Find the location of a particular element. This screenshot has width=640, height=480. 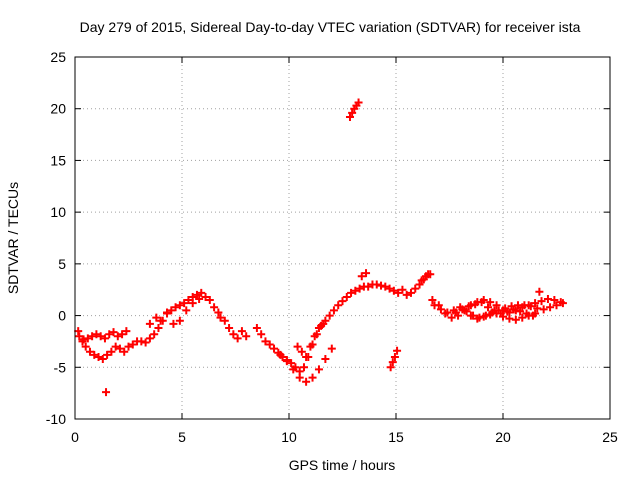

y-tick-label: 20 is located at coordinates (58, 109).